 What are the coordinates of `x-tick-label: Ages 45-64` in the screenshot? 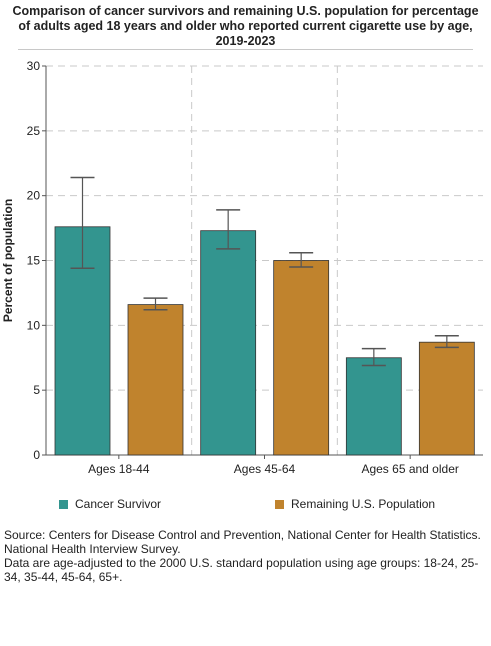 It's located at (265, 469).